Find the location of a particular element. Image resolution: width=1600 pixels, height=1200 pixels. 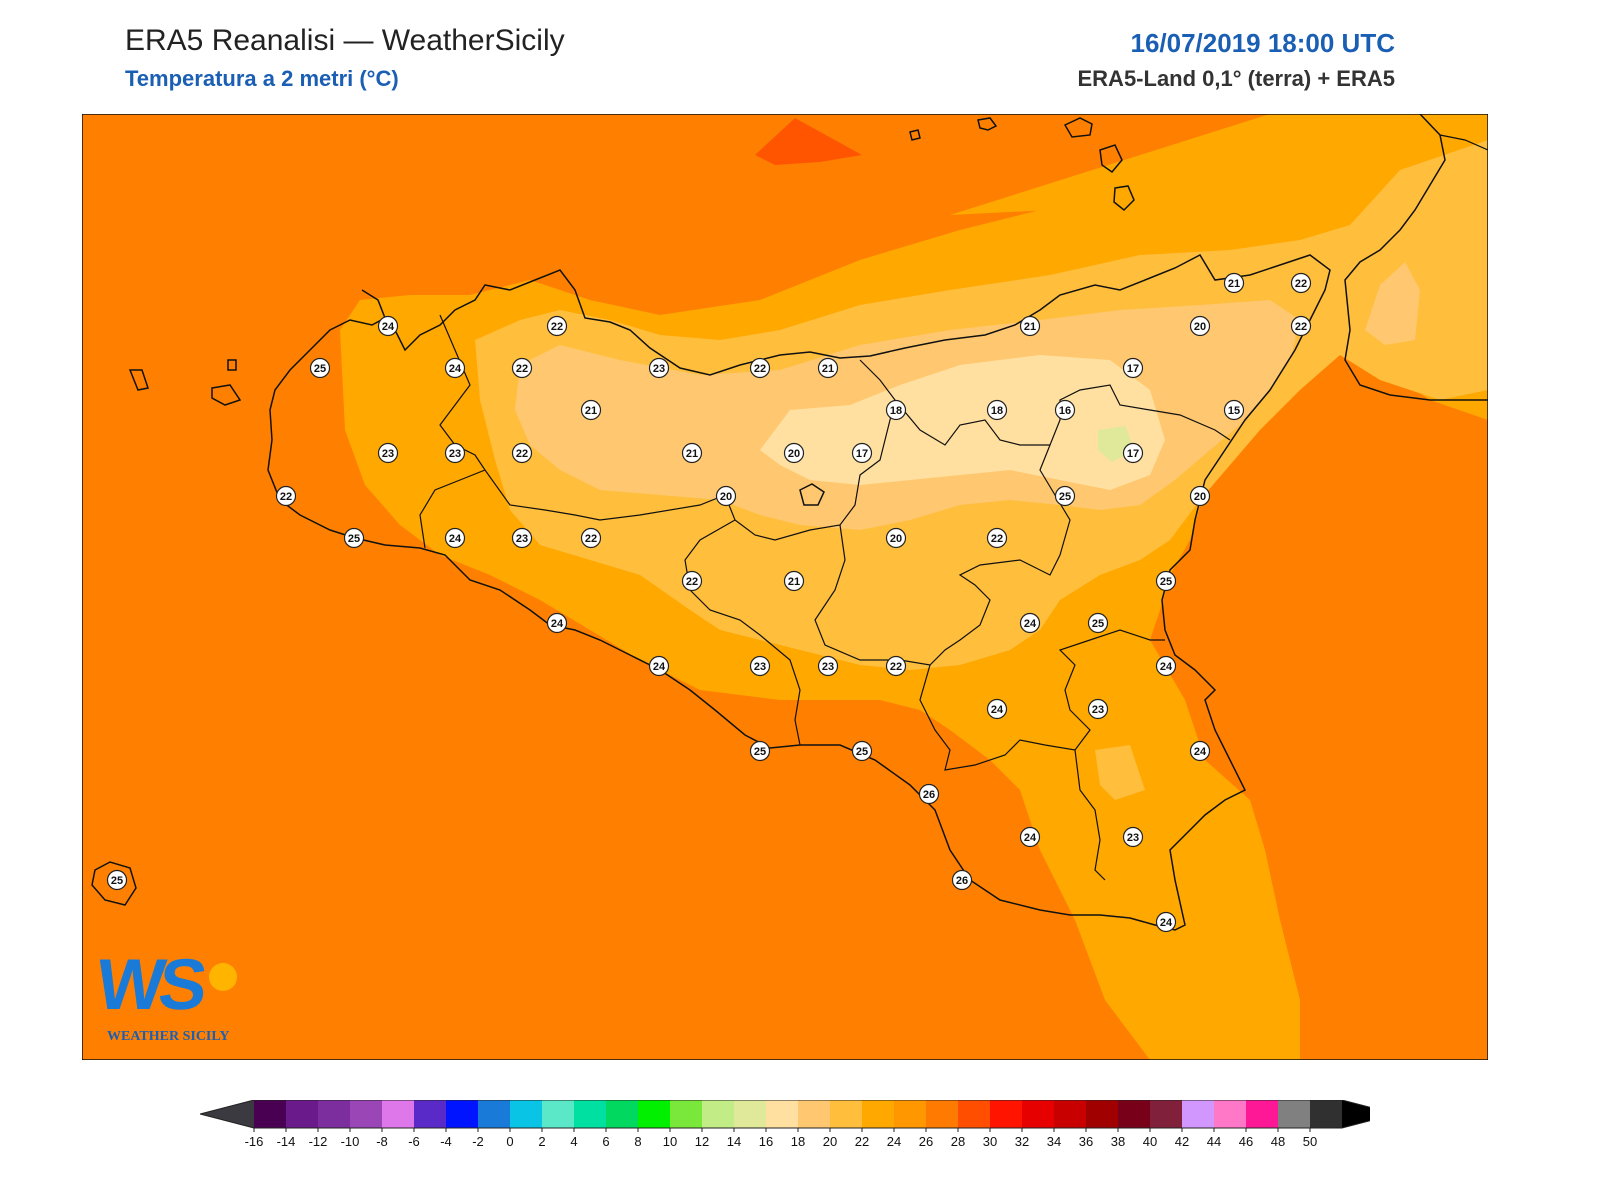

station-marker: 18 is located at coordinates (997, 410).